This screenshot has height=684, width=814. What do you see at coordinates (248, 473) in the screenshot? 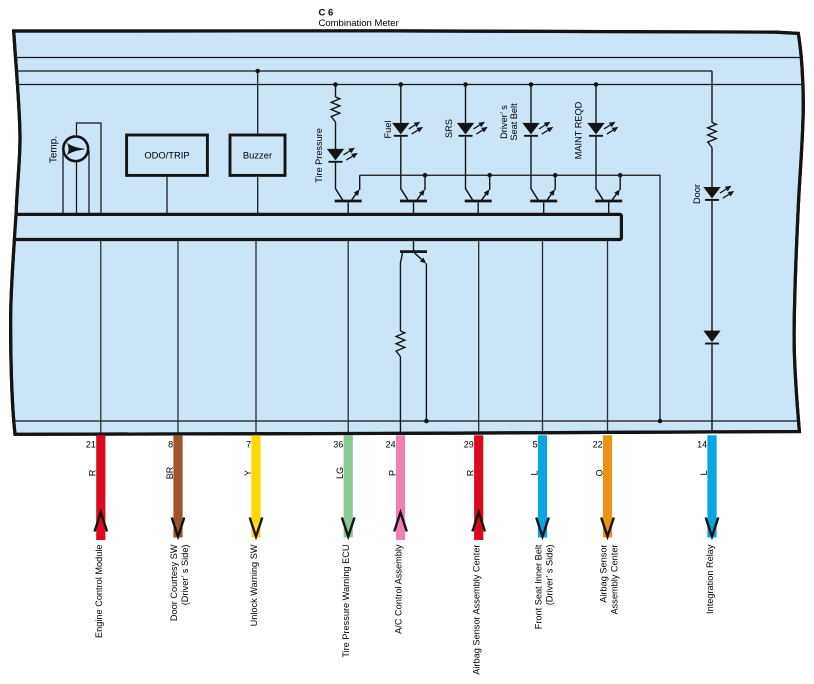
I see `svg-text: Y` at bounding box center [248, 473].